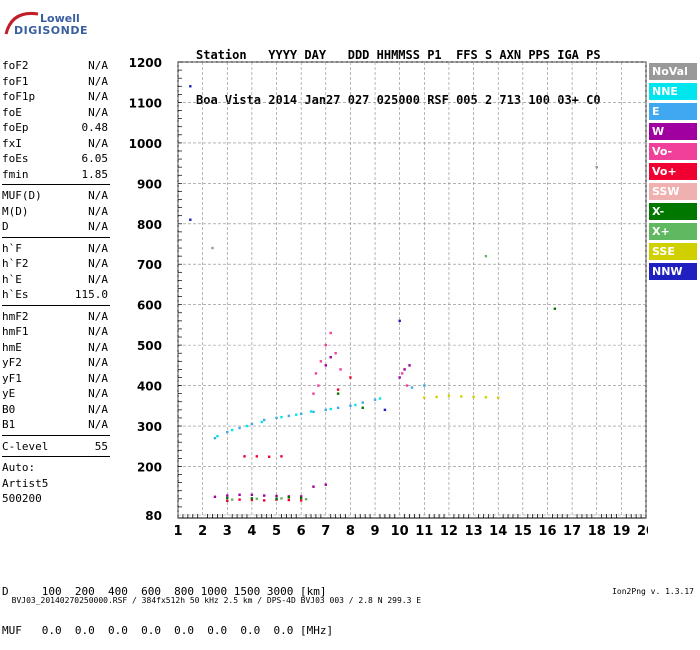 This screenshot has height=650, width=700. I want to click on y-tick-label: 400, so click(149, 387).